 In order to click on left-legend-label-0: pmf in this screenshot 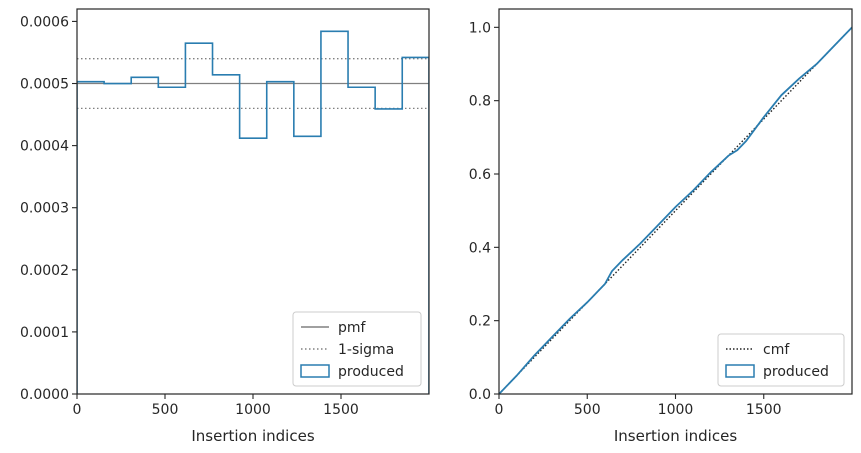, I will do `click(352, 328)`.